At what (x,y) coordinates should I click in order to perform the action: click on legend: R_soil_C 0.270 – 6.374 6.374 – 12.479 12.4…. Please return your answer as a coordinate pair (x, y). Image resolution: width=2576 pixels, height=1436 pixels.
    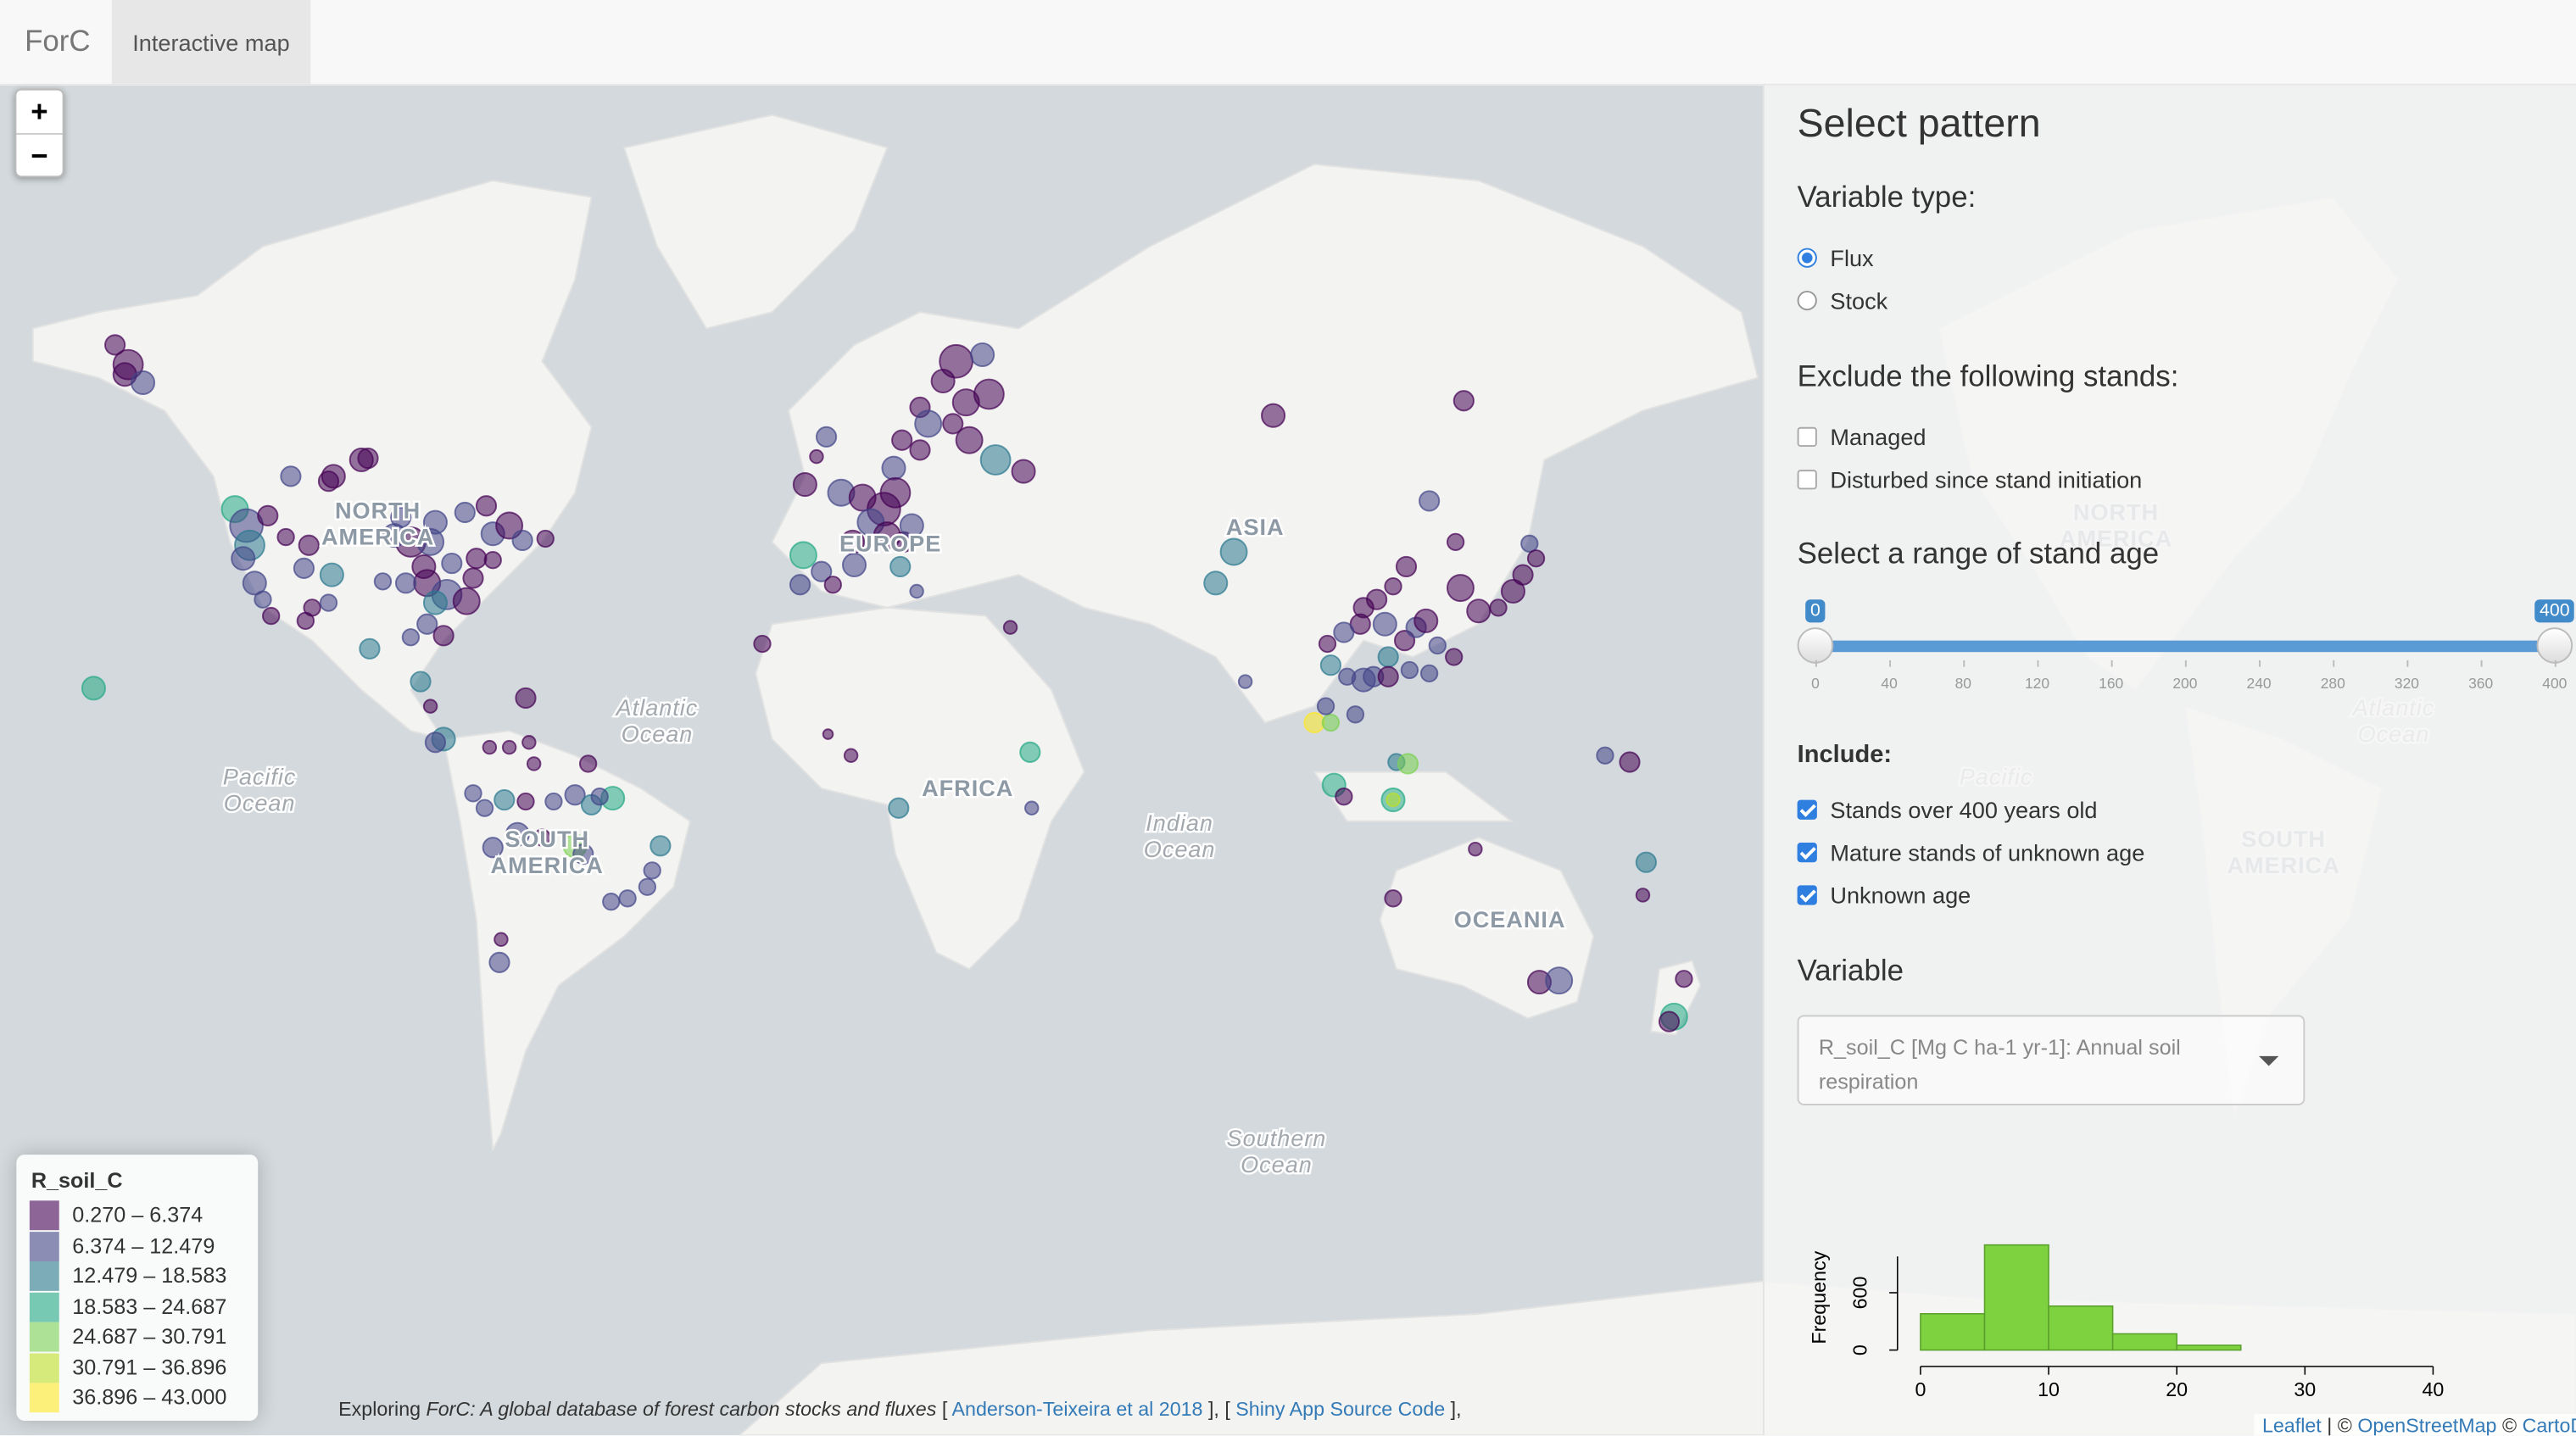
    Looking at the image, I should click on (137, 1288).